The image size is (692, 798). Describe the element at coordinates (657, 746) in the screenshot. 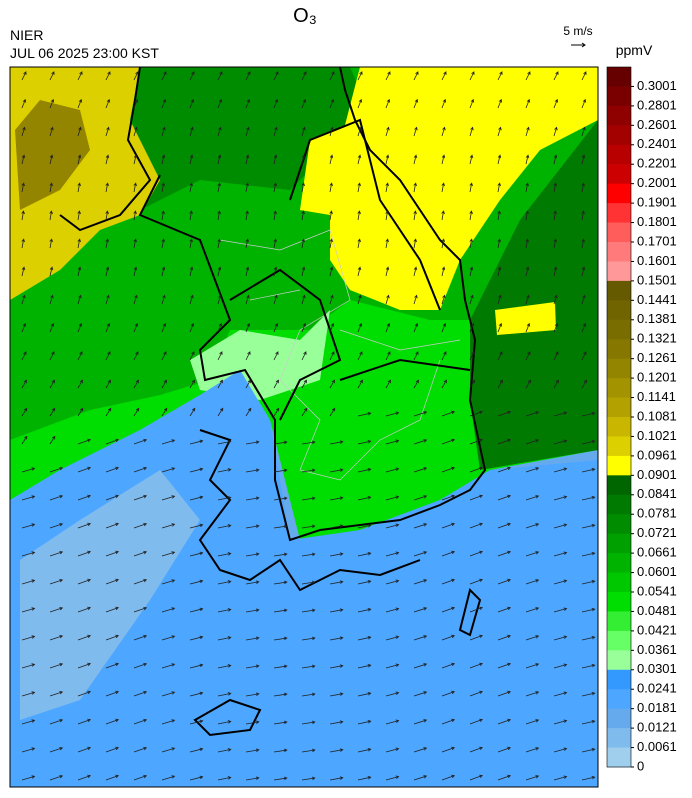

I see `colorbar-label: 0.0061` at that location.